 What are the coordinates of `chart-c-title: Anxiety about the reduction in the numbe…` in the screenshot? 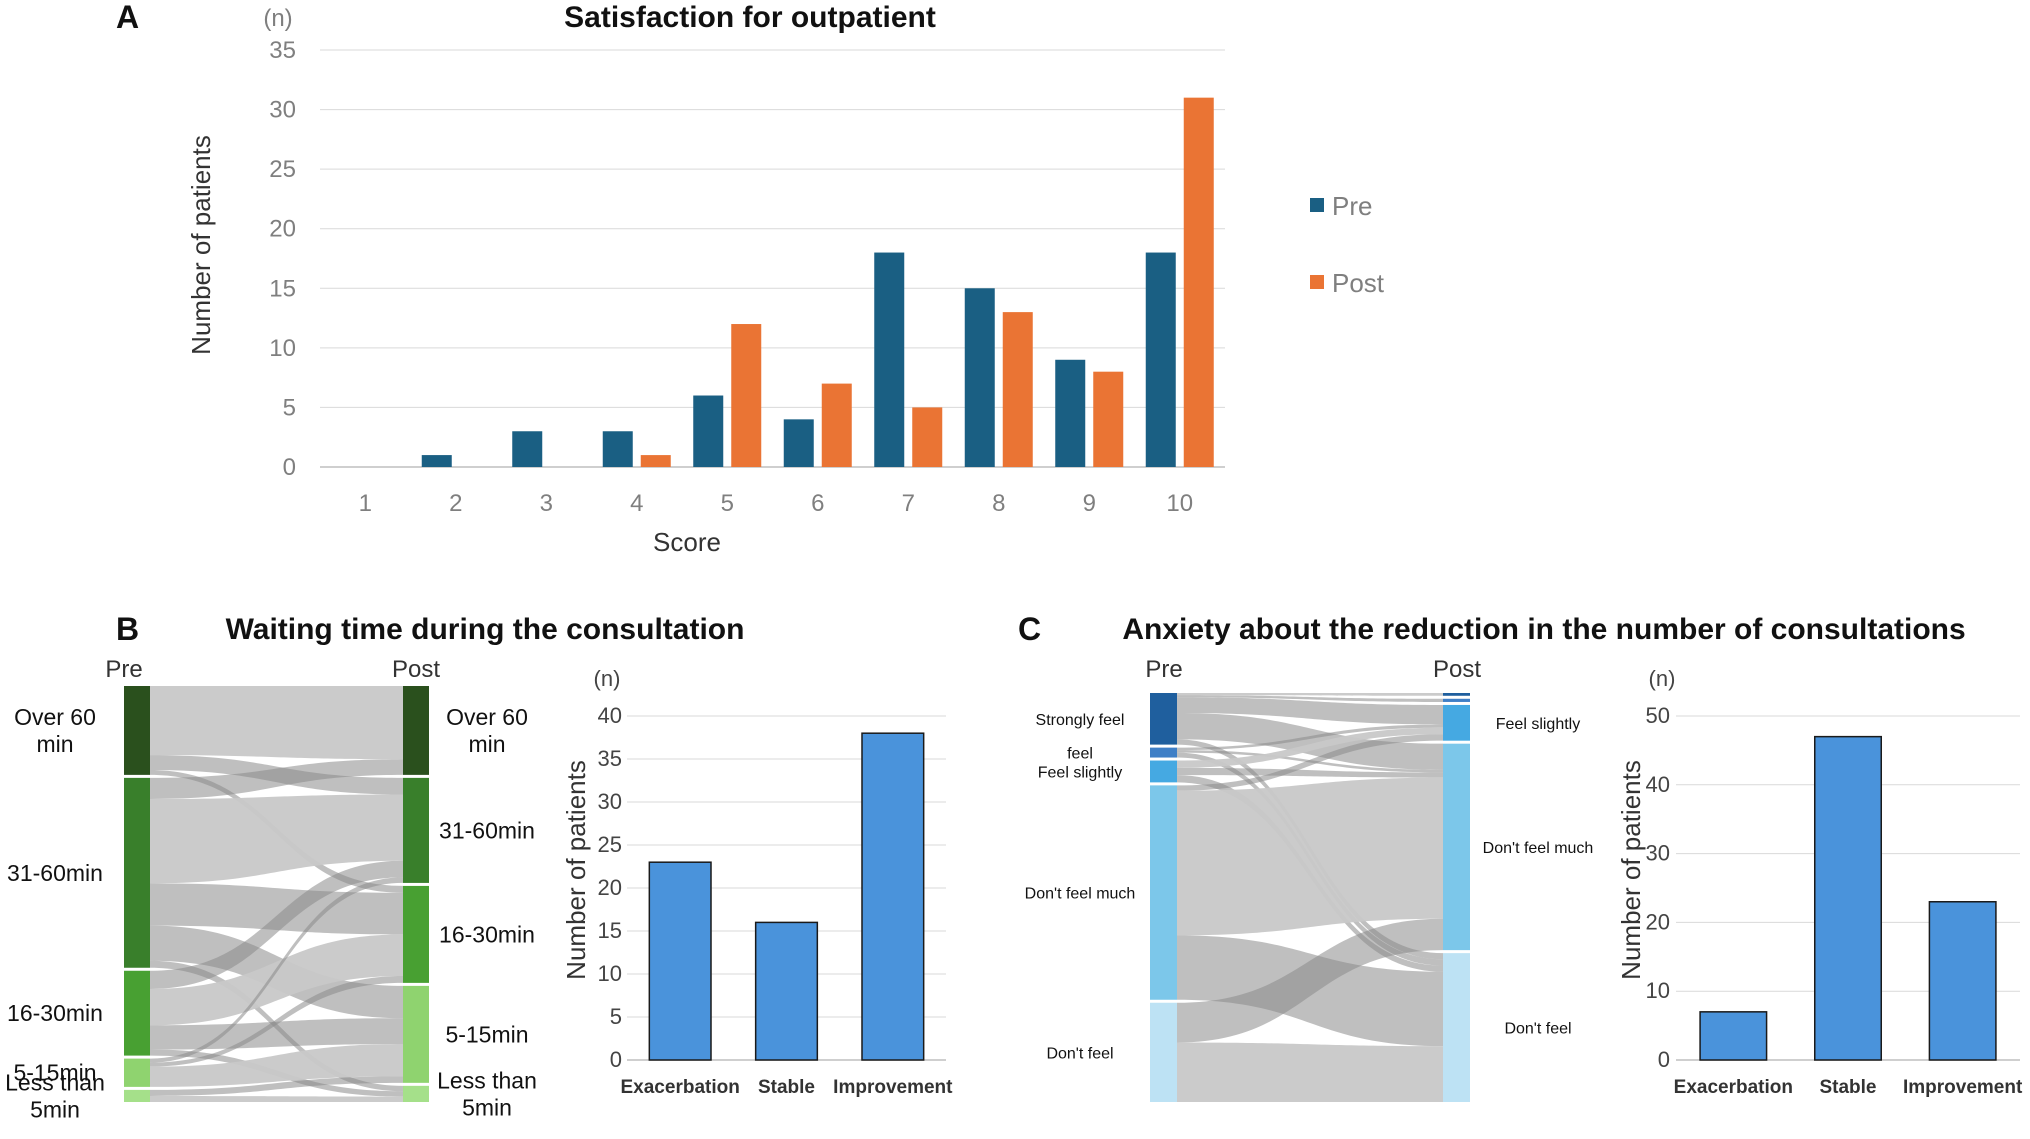 It's located at (1543, 629).